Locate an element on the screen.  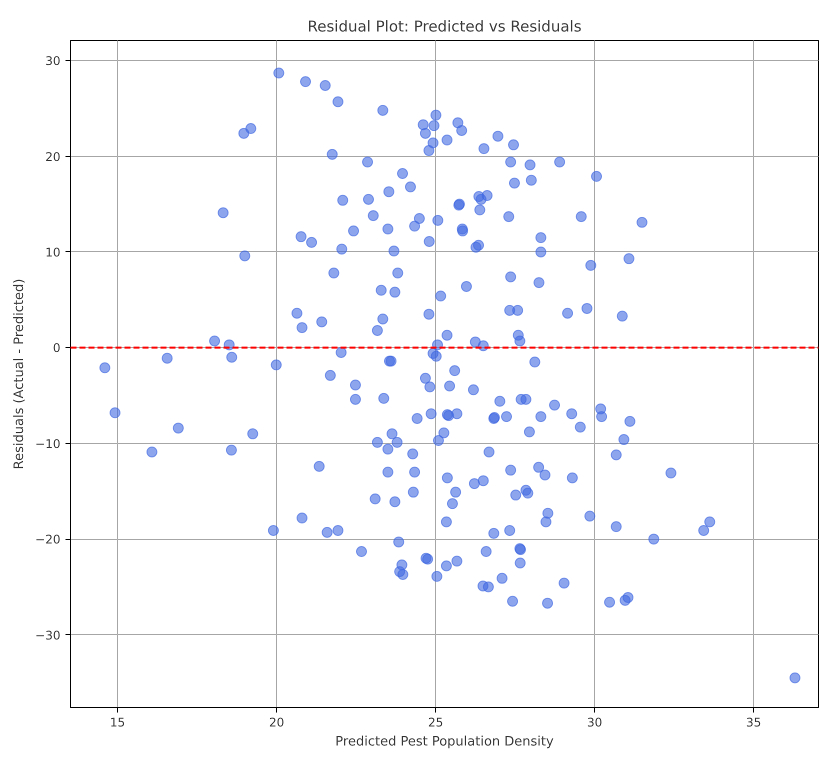
chart-title: Residual Plot: Predicted vs Residuals is located at coordinates (444, 27).